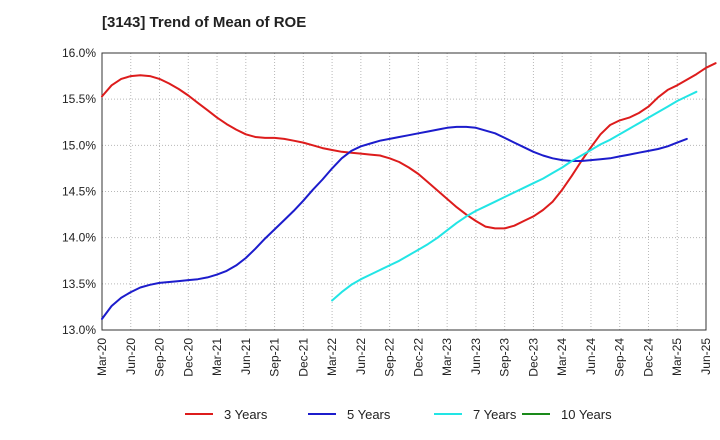  I want to click on x-tick-label: Mar-23, so click(447, 357).